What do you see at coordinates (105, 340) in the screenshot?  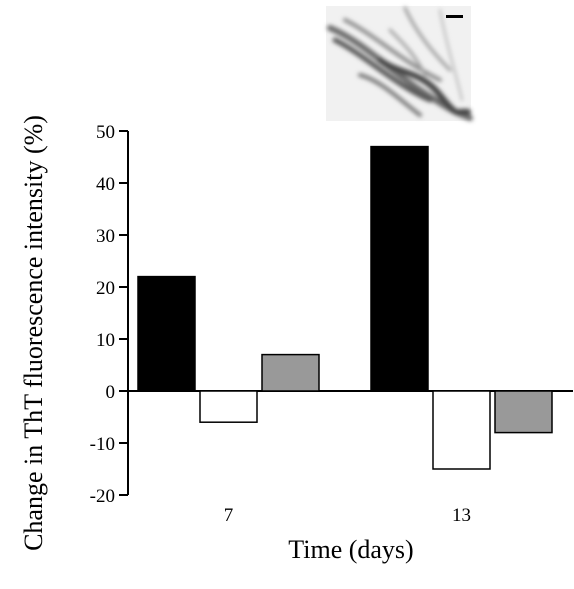 I see `y-tick-label: 10` at bounding box center [105, 340].